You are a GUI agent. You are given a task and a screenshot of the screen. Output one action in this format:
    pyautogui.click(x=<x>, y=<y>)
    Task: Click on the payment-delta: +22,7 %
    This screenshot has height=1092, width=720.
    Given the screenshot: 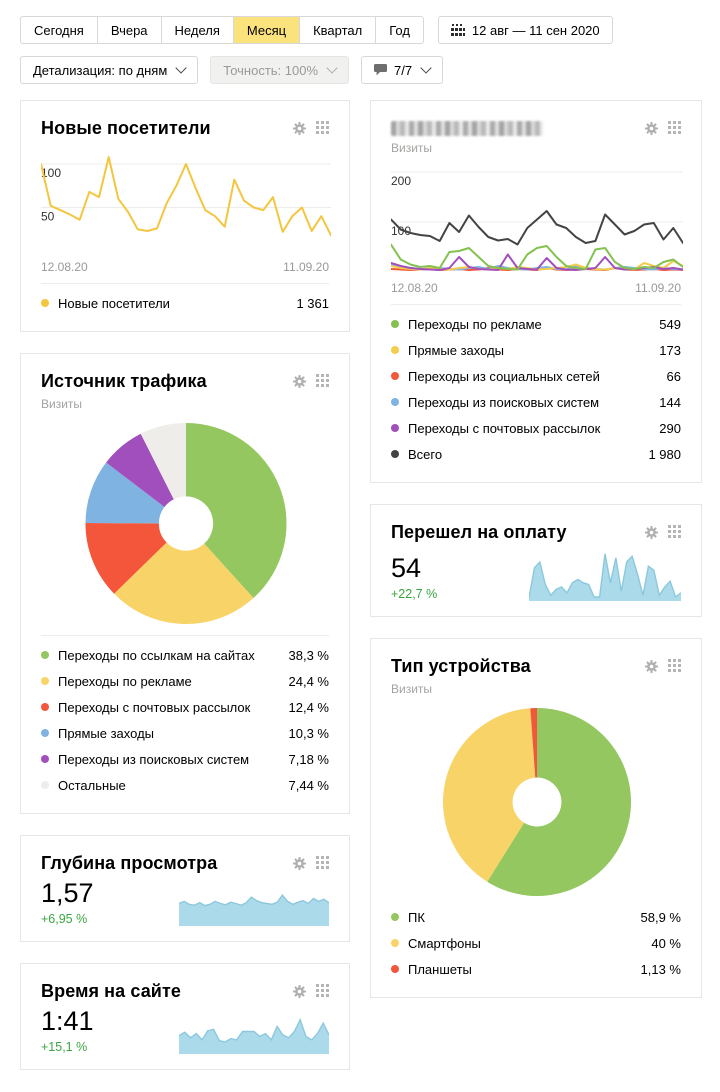 What is the action you would take?
    pyautogui.click(x=414, y=594)
    